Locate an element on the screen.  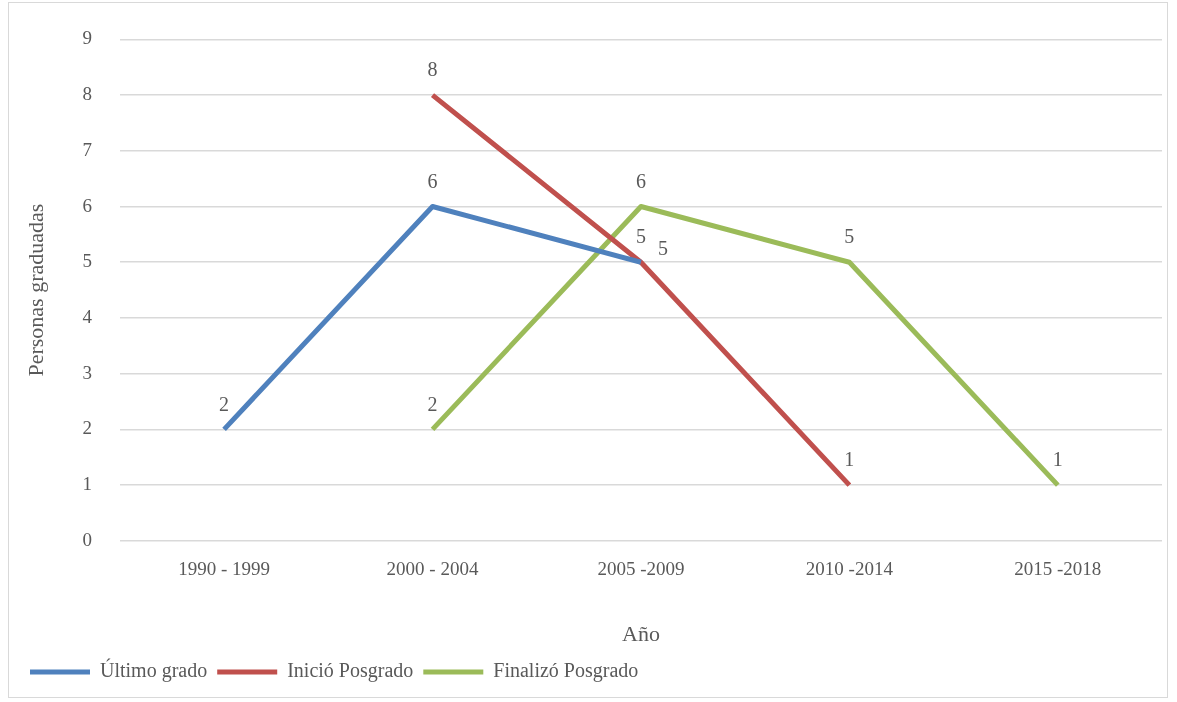
legend-label: Último grado is located at coordinates (154, 670).